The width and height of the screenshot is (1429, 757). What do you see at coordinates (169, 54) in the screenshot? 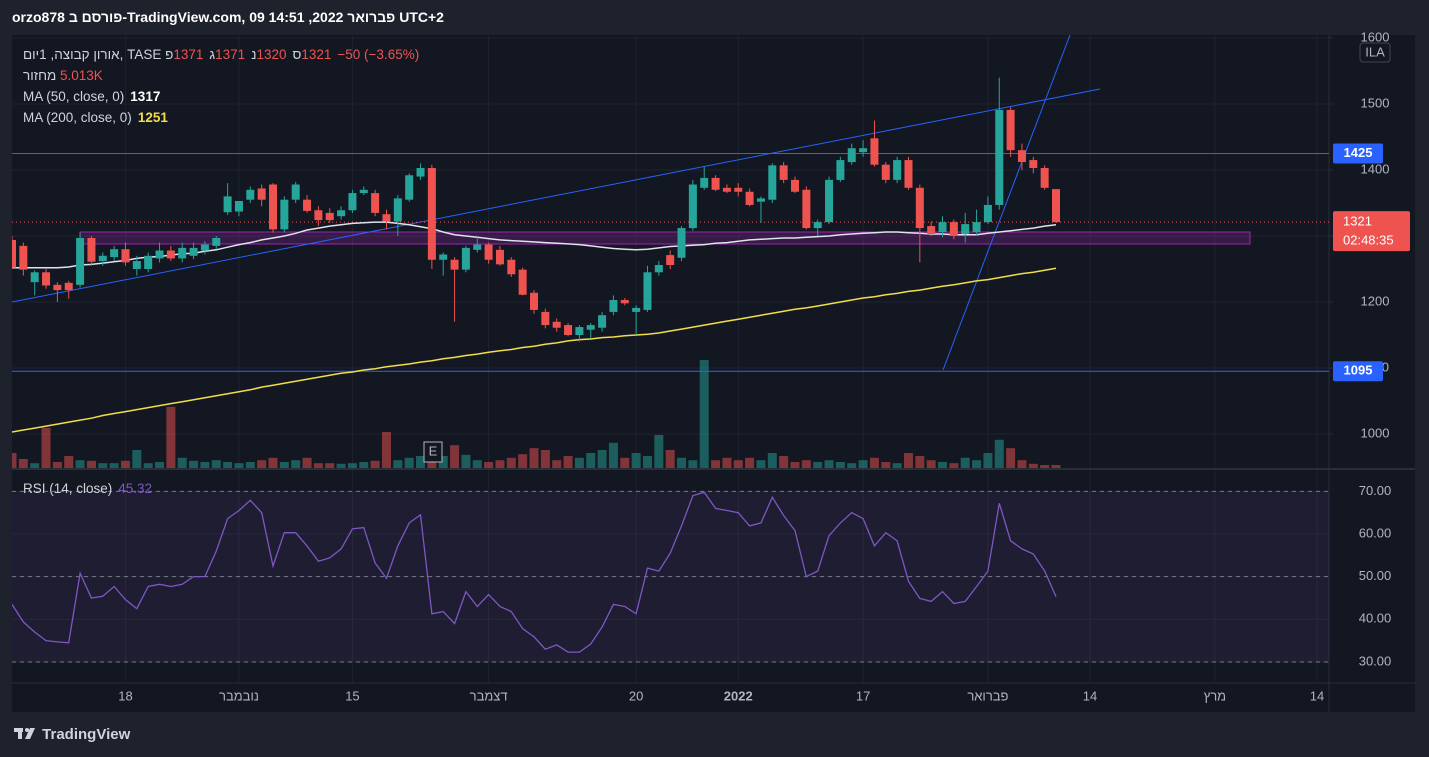
I see `ohlc-letter: פ` at bounding box center [169, 54].